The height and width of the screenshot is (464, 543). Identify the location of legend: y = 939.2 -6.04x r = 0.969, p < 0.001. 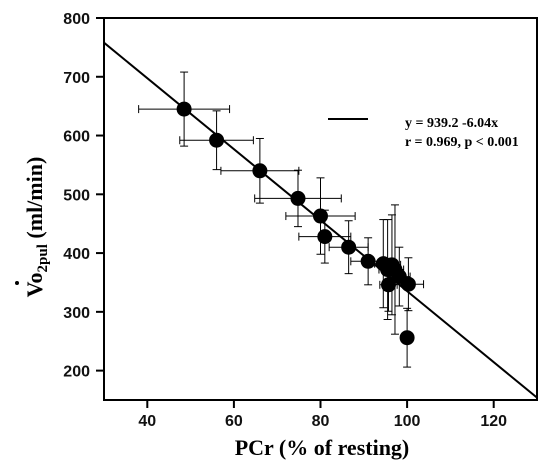
(423, 133).